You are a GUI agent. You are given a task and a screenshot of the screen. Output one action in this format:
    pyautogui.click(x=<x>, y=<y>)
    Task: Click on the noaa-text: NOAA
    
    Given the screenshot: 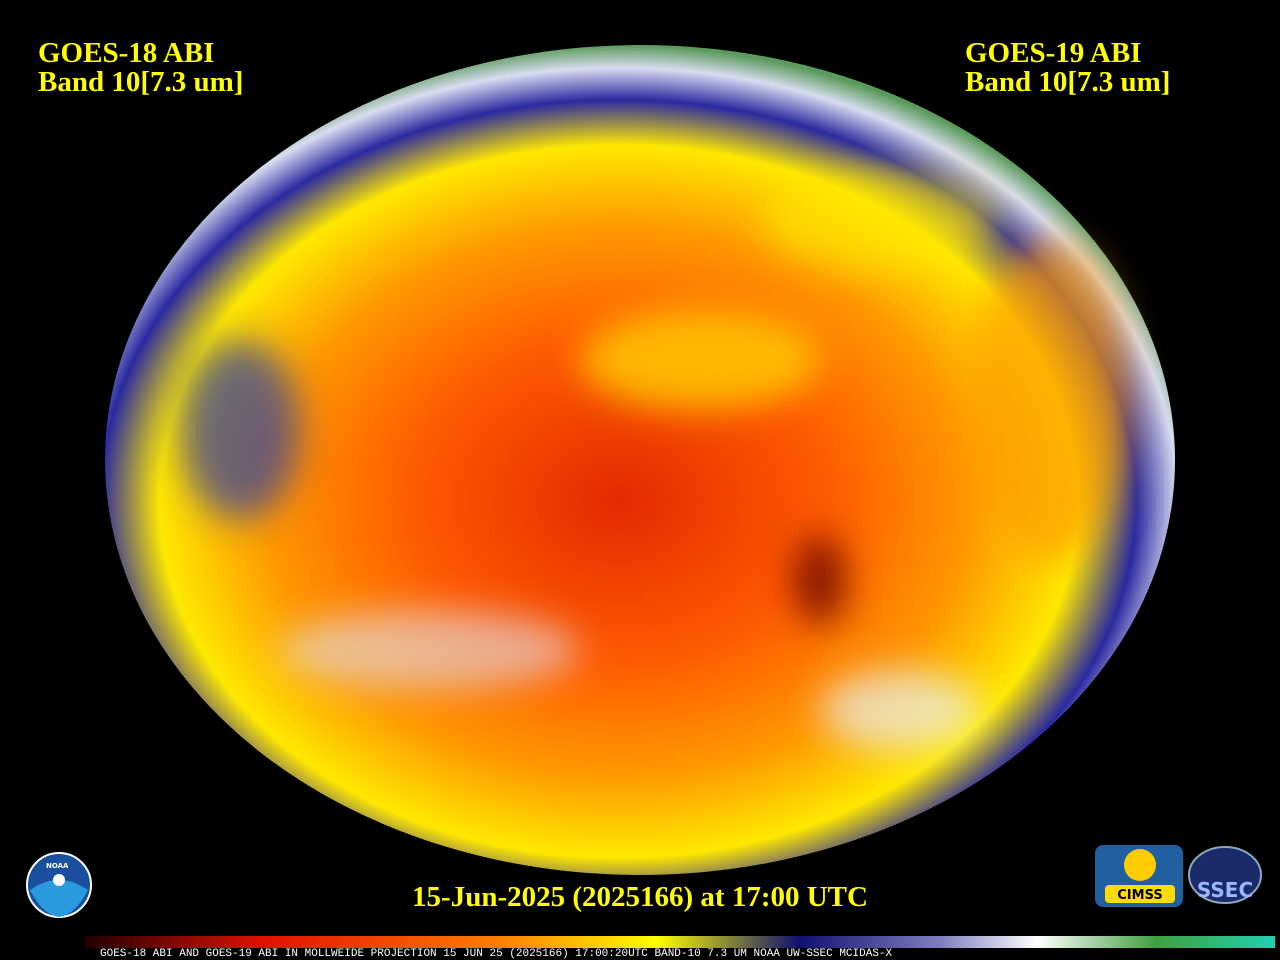 What is the action you would take?
    pyautogui.click(x=57, y=866)
    